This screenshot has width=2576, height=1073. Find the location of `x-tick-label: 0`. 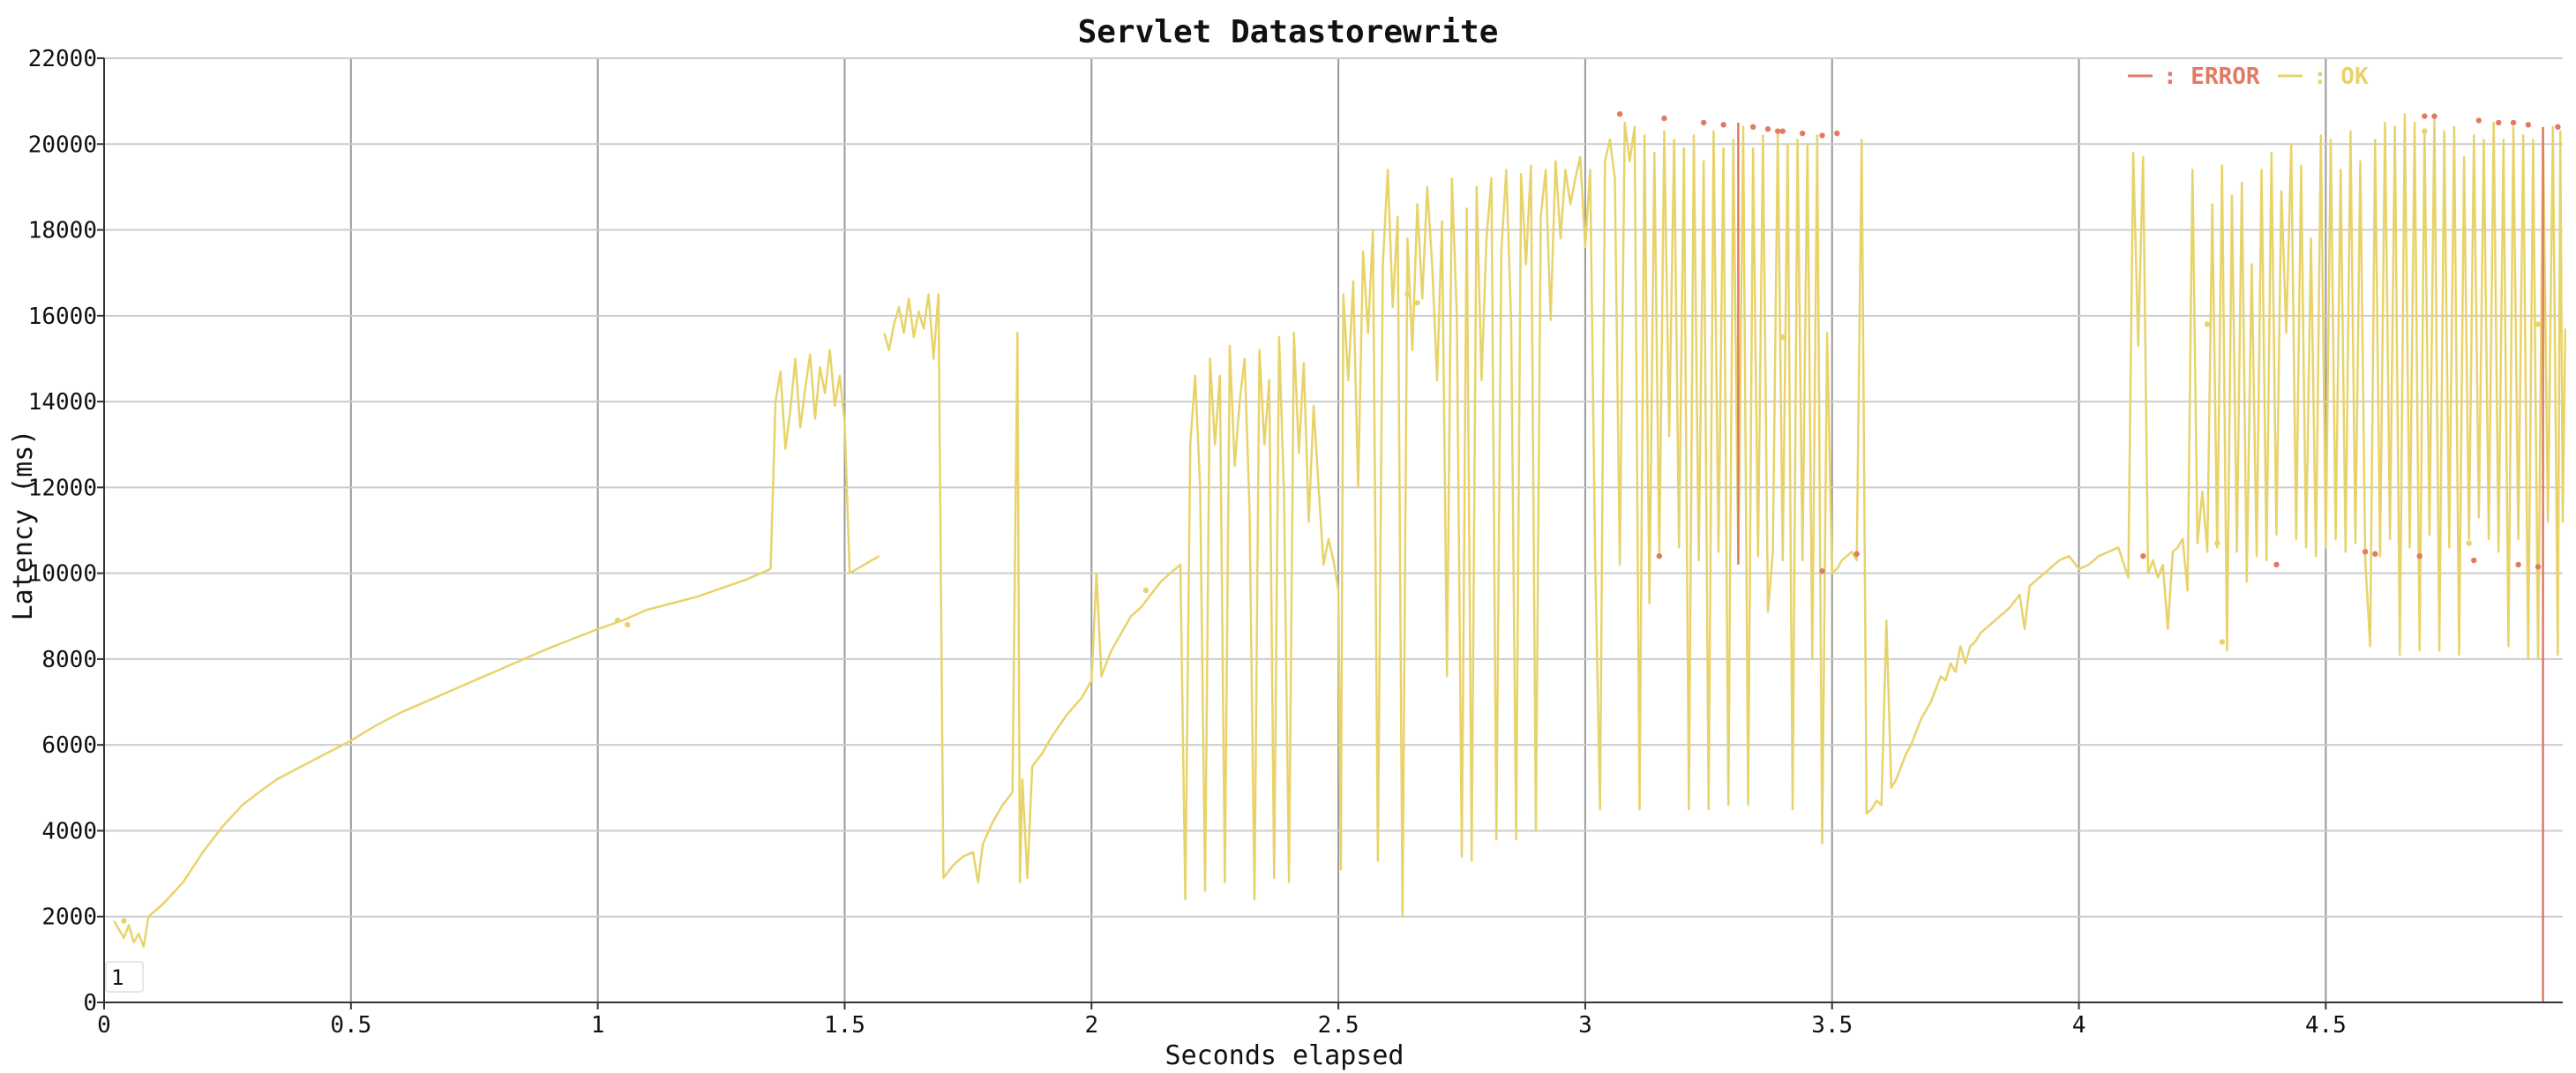

x-tick-label: 0 is located at coordinates (104, 1025).